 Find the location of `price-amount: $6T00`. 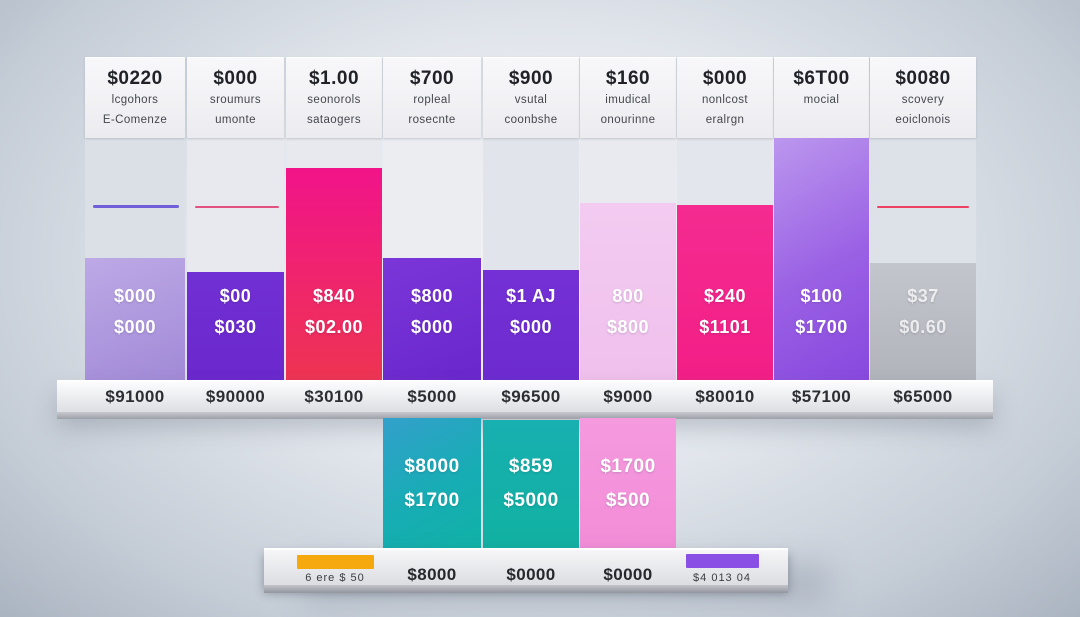

price-amount: $6T00 is located at coordinates (821, 78).